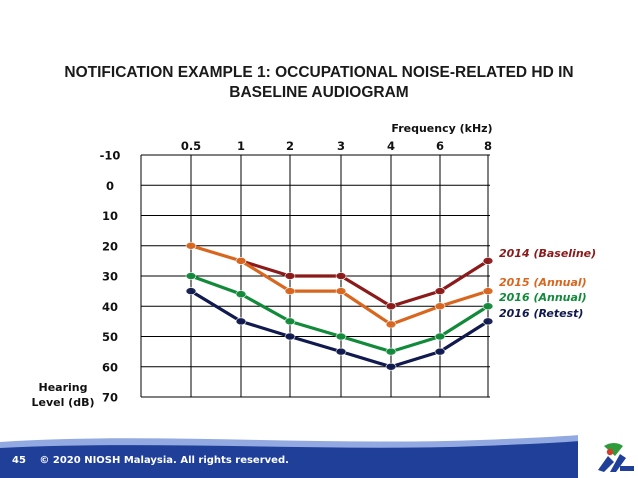  Describe the element at coordinates (110, 277) in the screenshot. I see `y-tick-label: 30` at that location.